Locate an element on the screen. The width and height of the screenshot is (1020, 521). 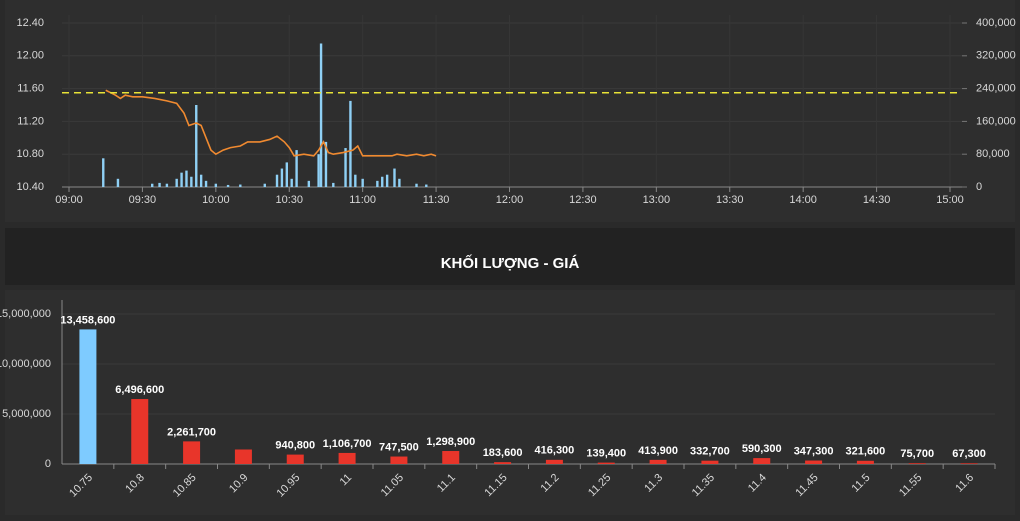
y-tick-label: 10.80 is located at coordinates (30, 154).